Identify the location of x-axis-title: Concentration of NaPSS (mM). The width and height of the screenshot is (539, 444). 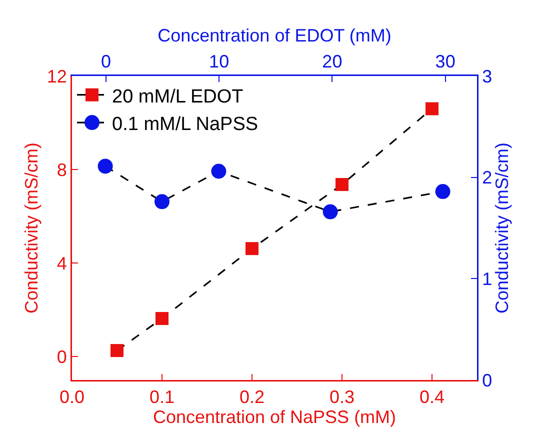
(274, 417).